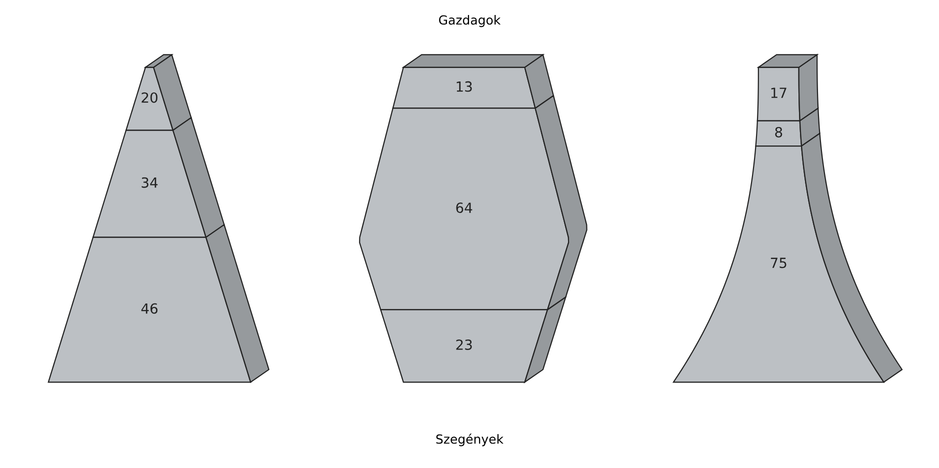 The width and height of the screenshot is (939, 468). I want to click on data-label: 64, so click(464, 208).